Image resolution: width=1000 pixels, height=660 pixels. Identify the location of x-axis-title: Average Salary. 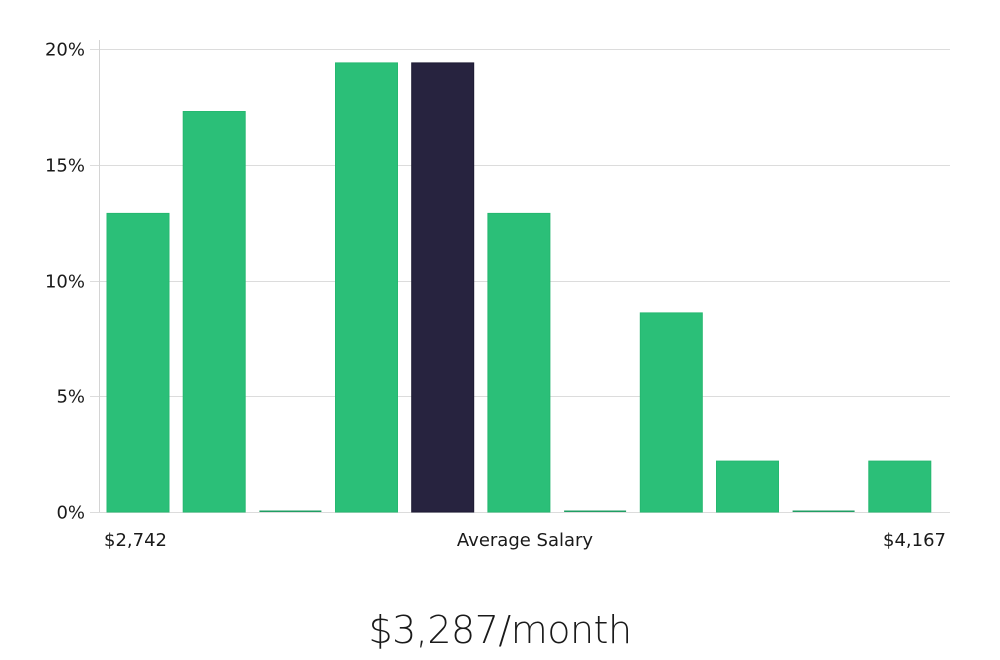
(525, 540).